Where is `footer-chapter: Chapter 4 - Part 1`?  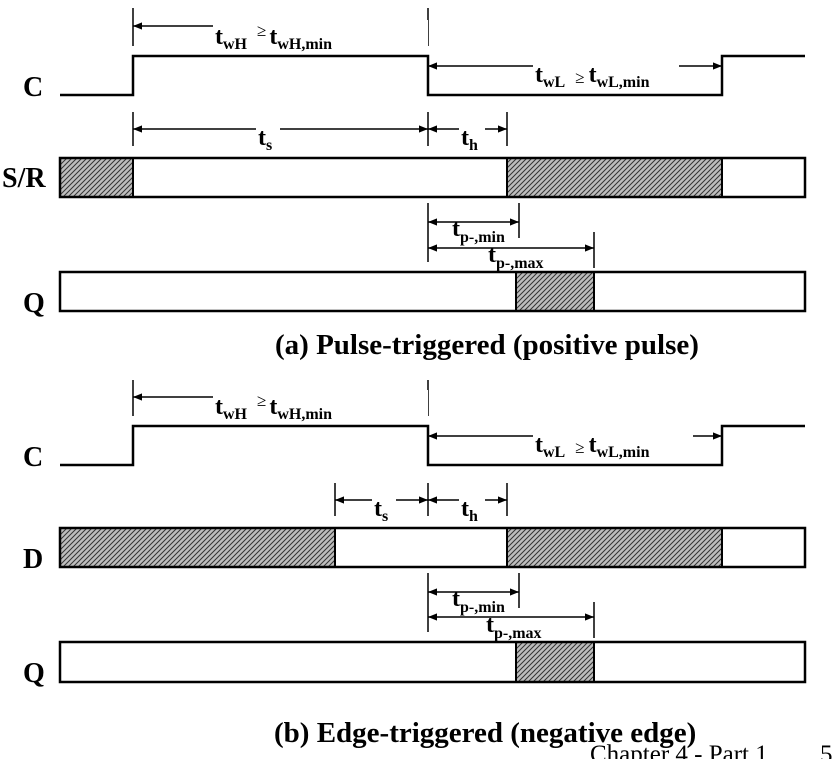
footer-chapter: Chapter 4 - Part 1 is located at coordinates (679, 750).